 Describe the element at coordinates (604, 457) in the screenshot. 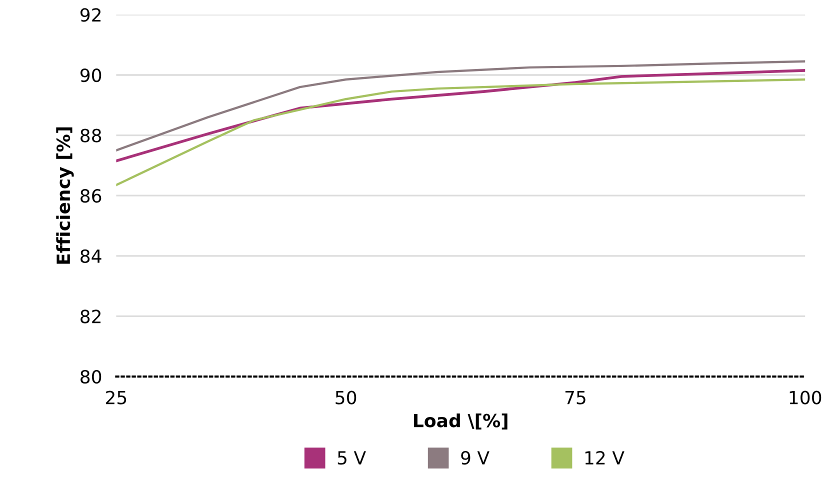

I see `legend-label: 12 V` at that location.